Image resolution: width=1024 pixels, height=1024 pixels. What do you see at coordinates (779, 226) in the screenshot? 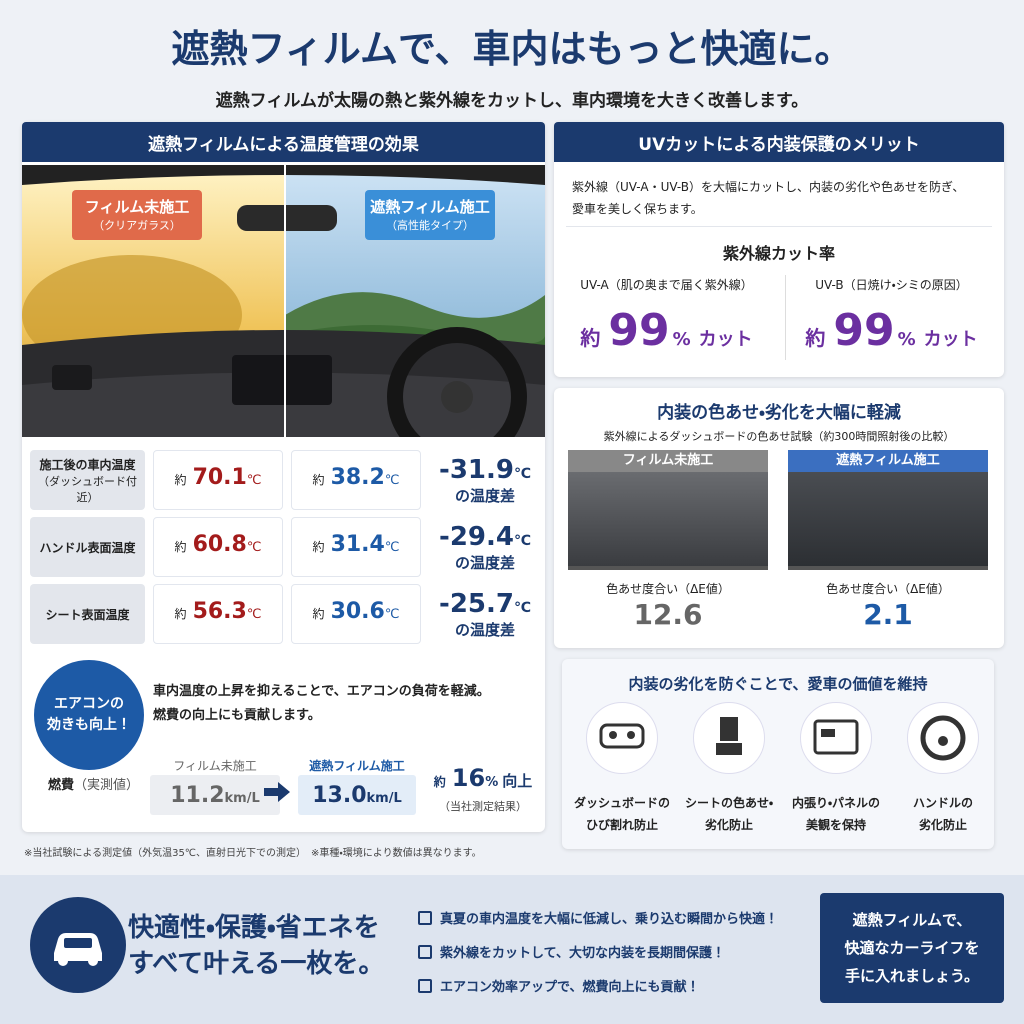
I see `divider` at bounding box center [779, 226].